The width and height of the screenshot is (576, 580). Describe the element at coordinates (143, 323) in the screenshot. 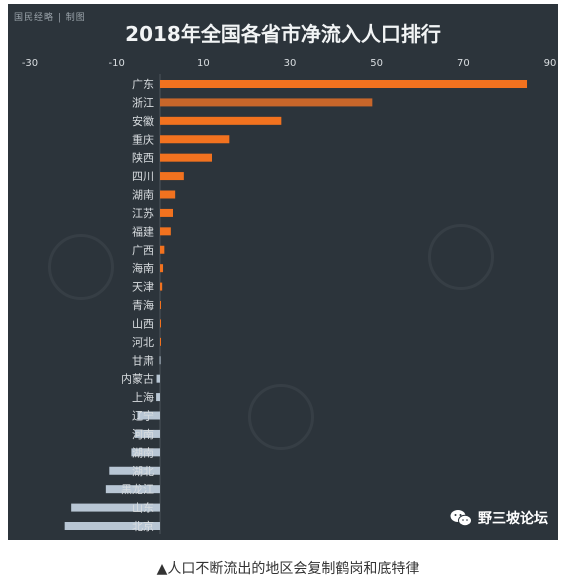

I see `category-label: 山西` at that location.